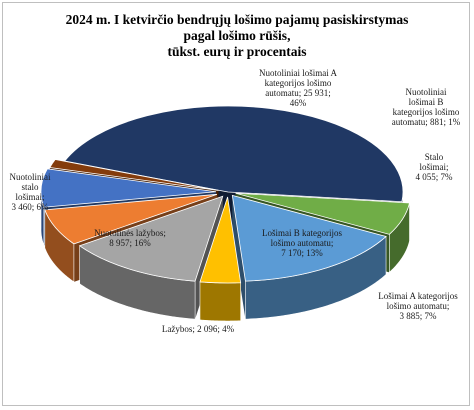 The image size is (474, 410). What do you see at coordinates (198, 329) in the screenshot?
I see `slice-label-5: Lažybos; 2 096; 4%` at bounding box center [198, 329].